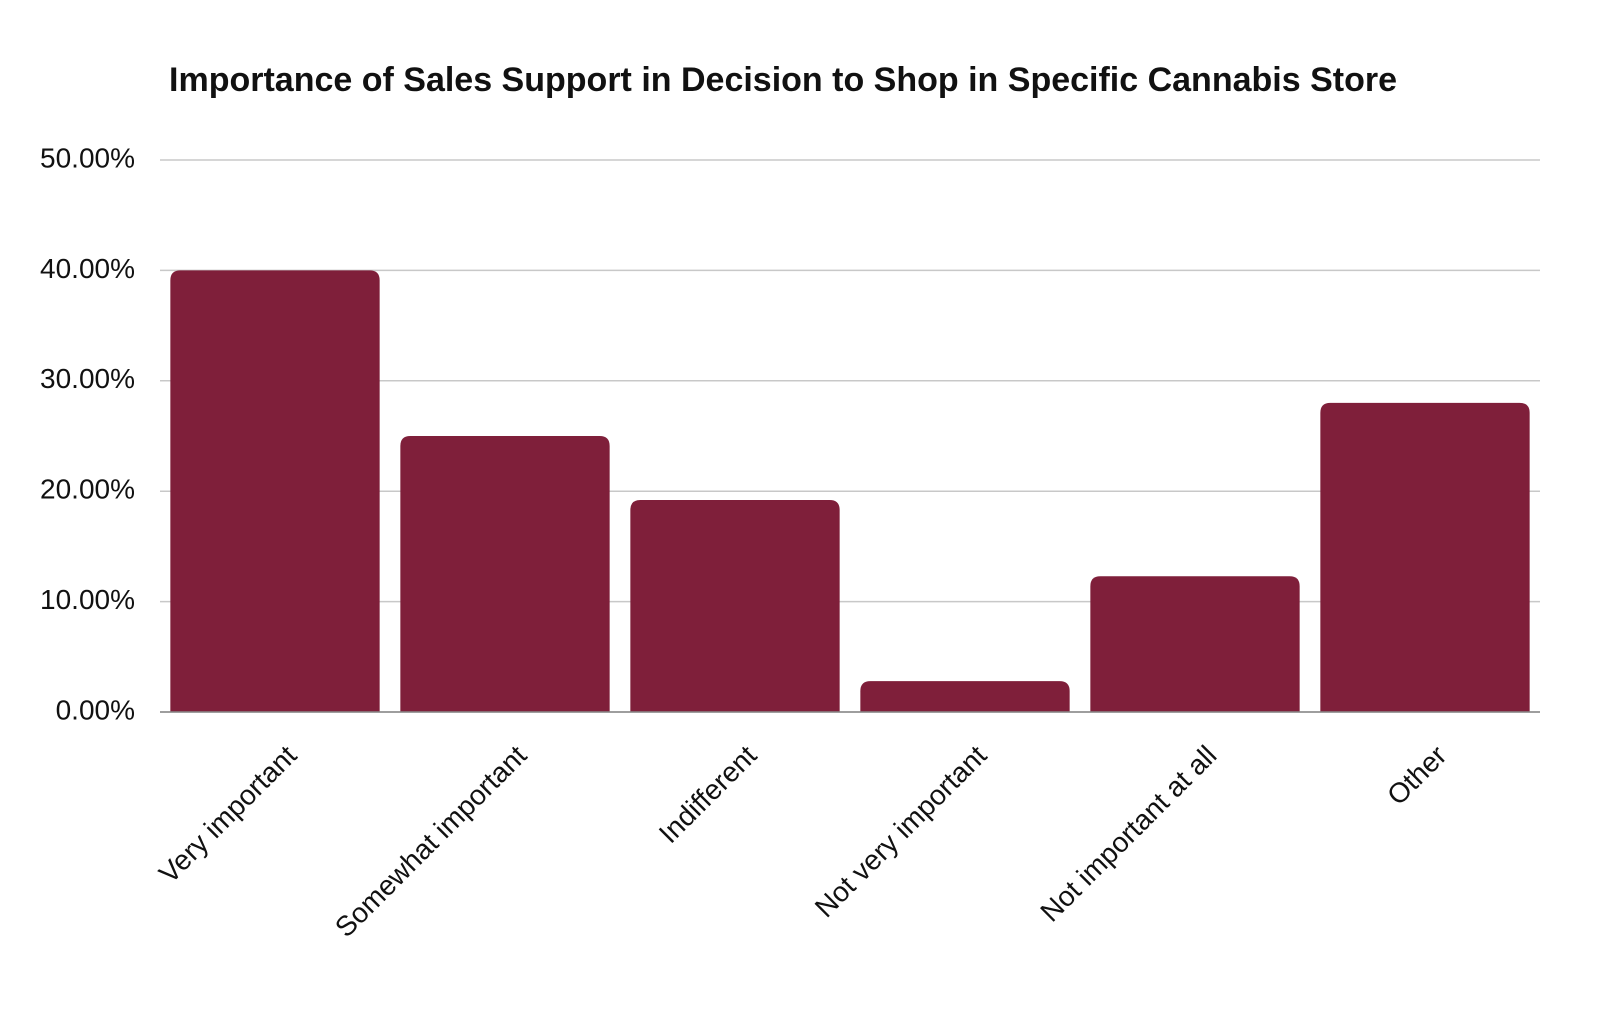 The image size is (1600, 1016). Describe the element at coordinates (87, 378) in the screenshot. I see `y-tick-label: 30.00%` at that location.